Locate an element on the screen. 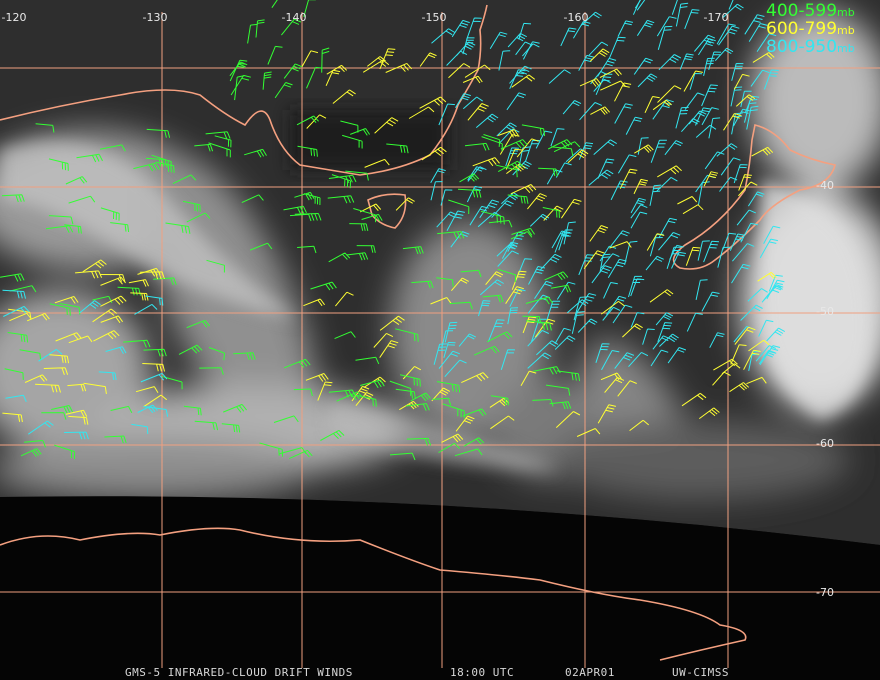 This screenshot has width=880, height=680. product-title: GMS-5 INFRARED-CLOUD DRIFT WINDS is located at coordinates (239, 672).